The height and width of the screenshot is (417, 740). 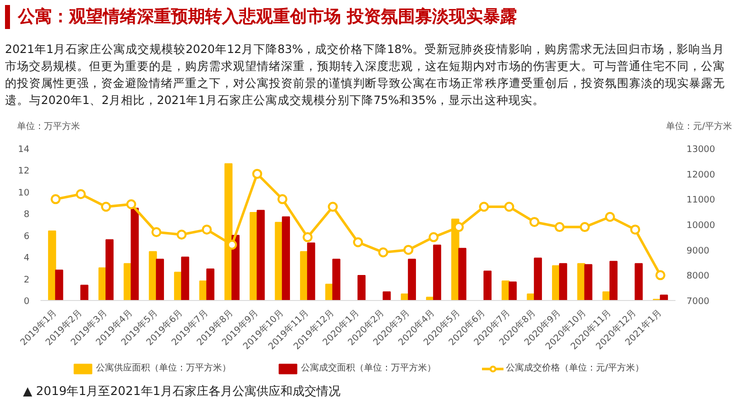 What do you see at coordinates (701, 201) in the screenshot?
I see `y2-tick-label: 11000` at bounding box center [701, 201].